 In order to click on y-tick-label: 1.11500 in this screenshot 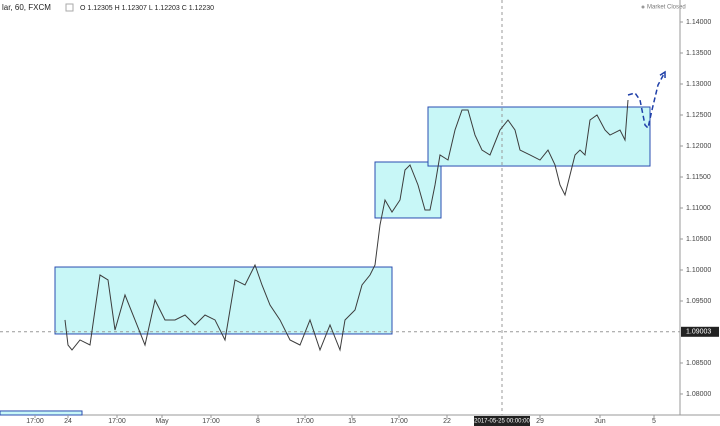, I will do `click(698, 177)`.